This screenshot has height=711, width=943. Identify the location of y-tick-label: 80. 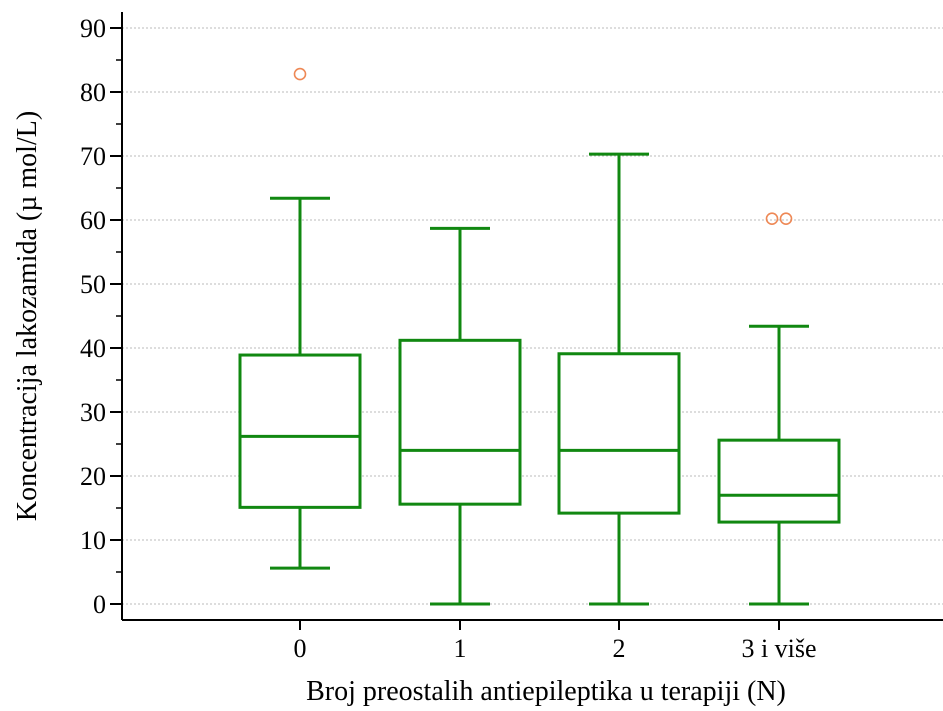
(93, 92).